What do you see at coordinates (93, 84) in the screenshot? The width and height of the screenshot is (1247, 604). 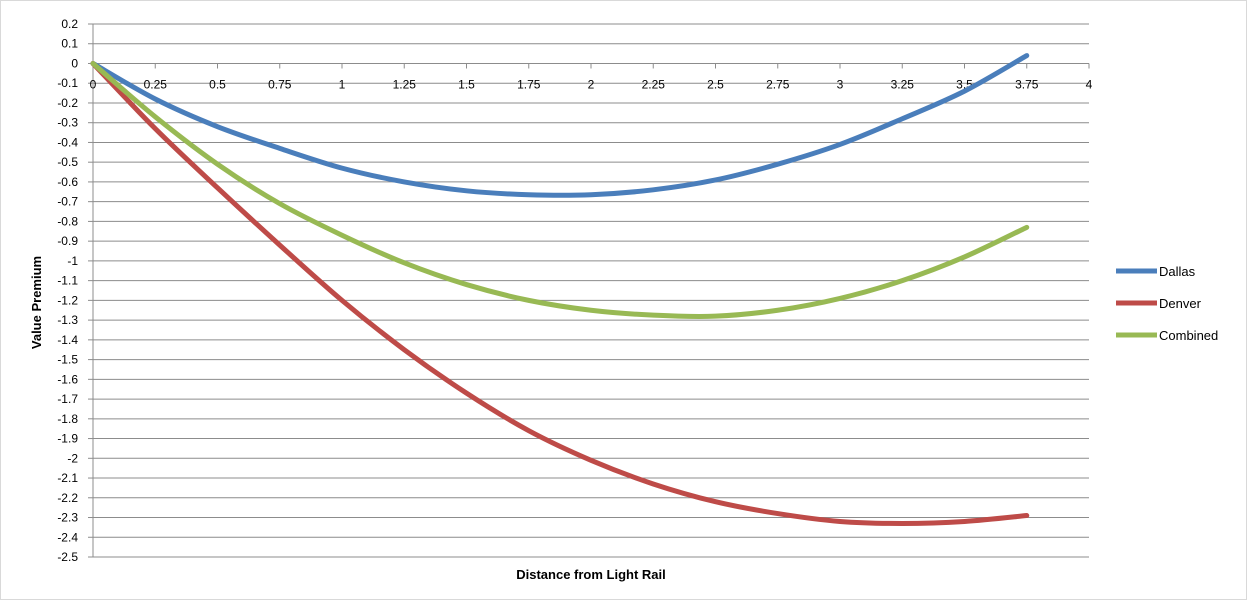 I see `x-tick-label: 0` at bounding box center [93, 84].